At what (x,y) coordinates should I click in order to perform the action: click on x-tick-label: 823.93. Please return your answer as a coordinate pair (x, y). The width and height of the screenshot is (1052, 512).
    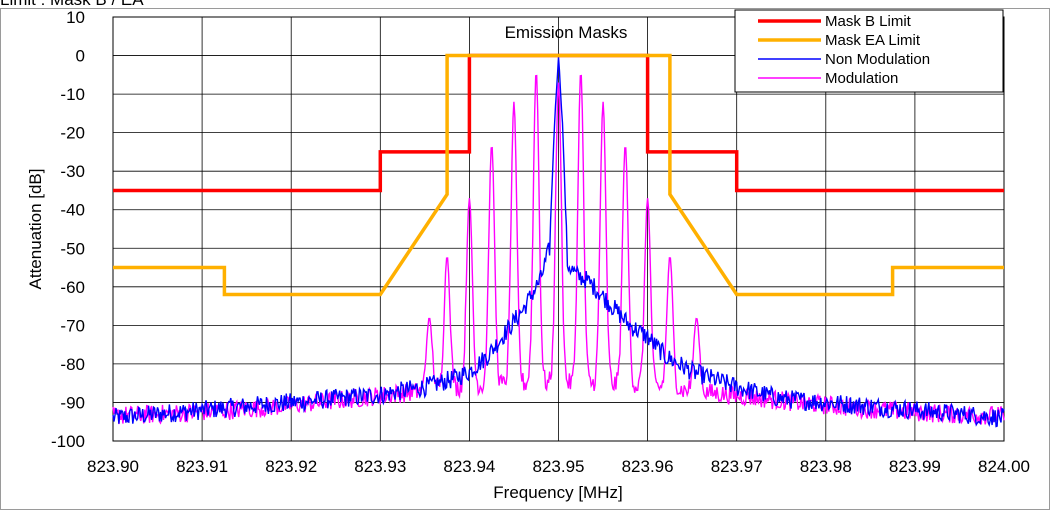
    Looking at the image, I should click on (380, 466).